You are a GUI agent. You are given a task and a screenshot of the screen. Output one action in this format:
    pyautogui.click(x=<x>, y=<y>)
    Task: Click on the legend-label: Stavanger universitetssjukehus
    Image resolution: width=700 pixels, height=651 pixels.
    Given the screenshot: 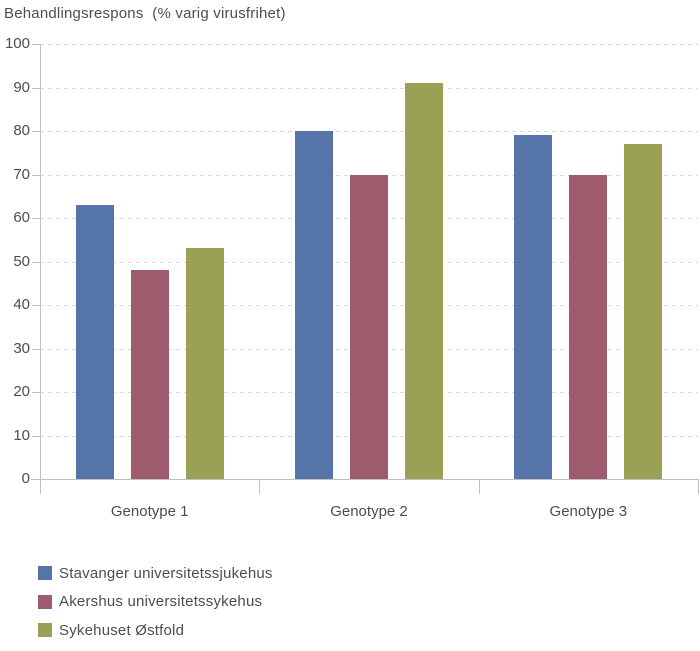 What is the action you would take?
    pyautogui.click(x=166, y=573)
    